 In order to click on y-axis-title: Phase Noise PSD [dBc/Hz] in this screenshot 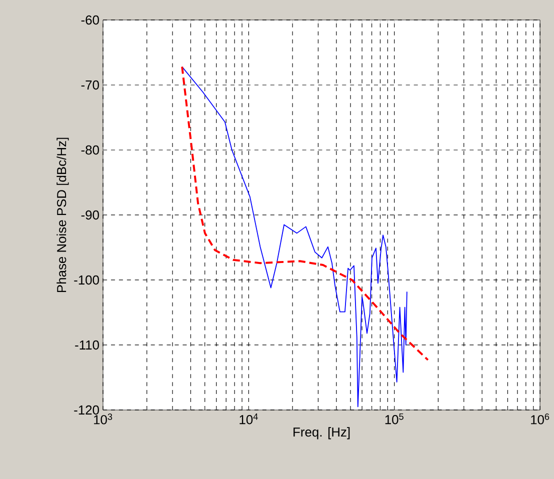, I will do `click(62, 215)`.